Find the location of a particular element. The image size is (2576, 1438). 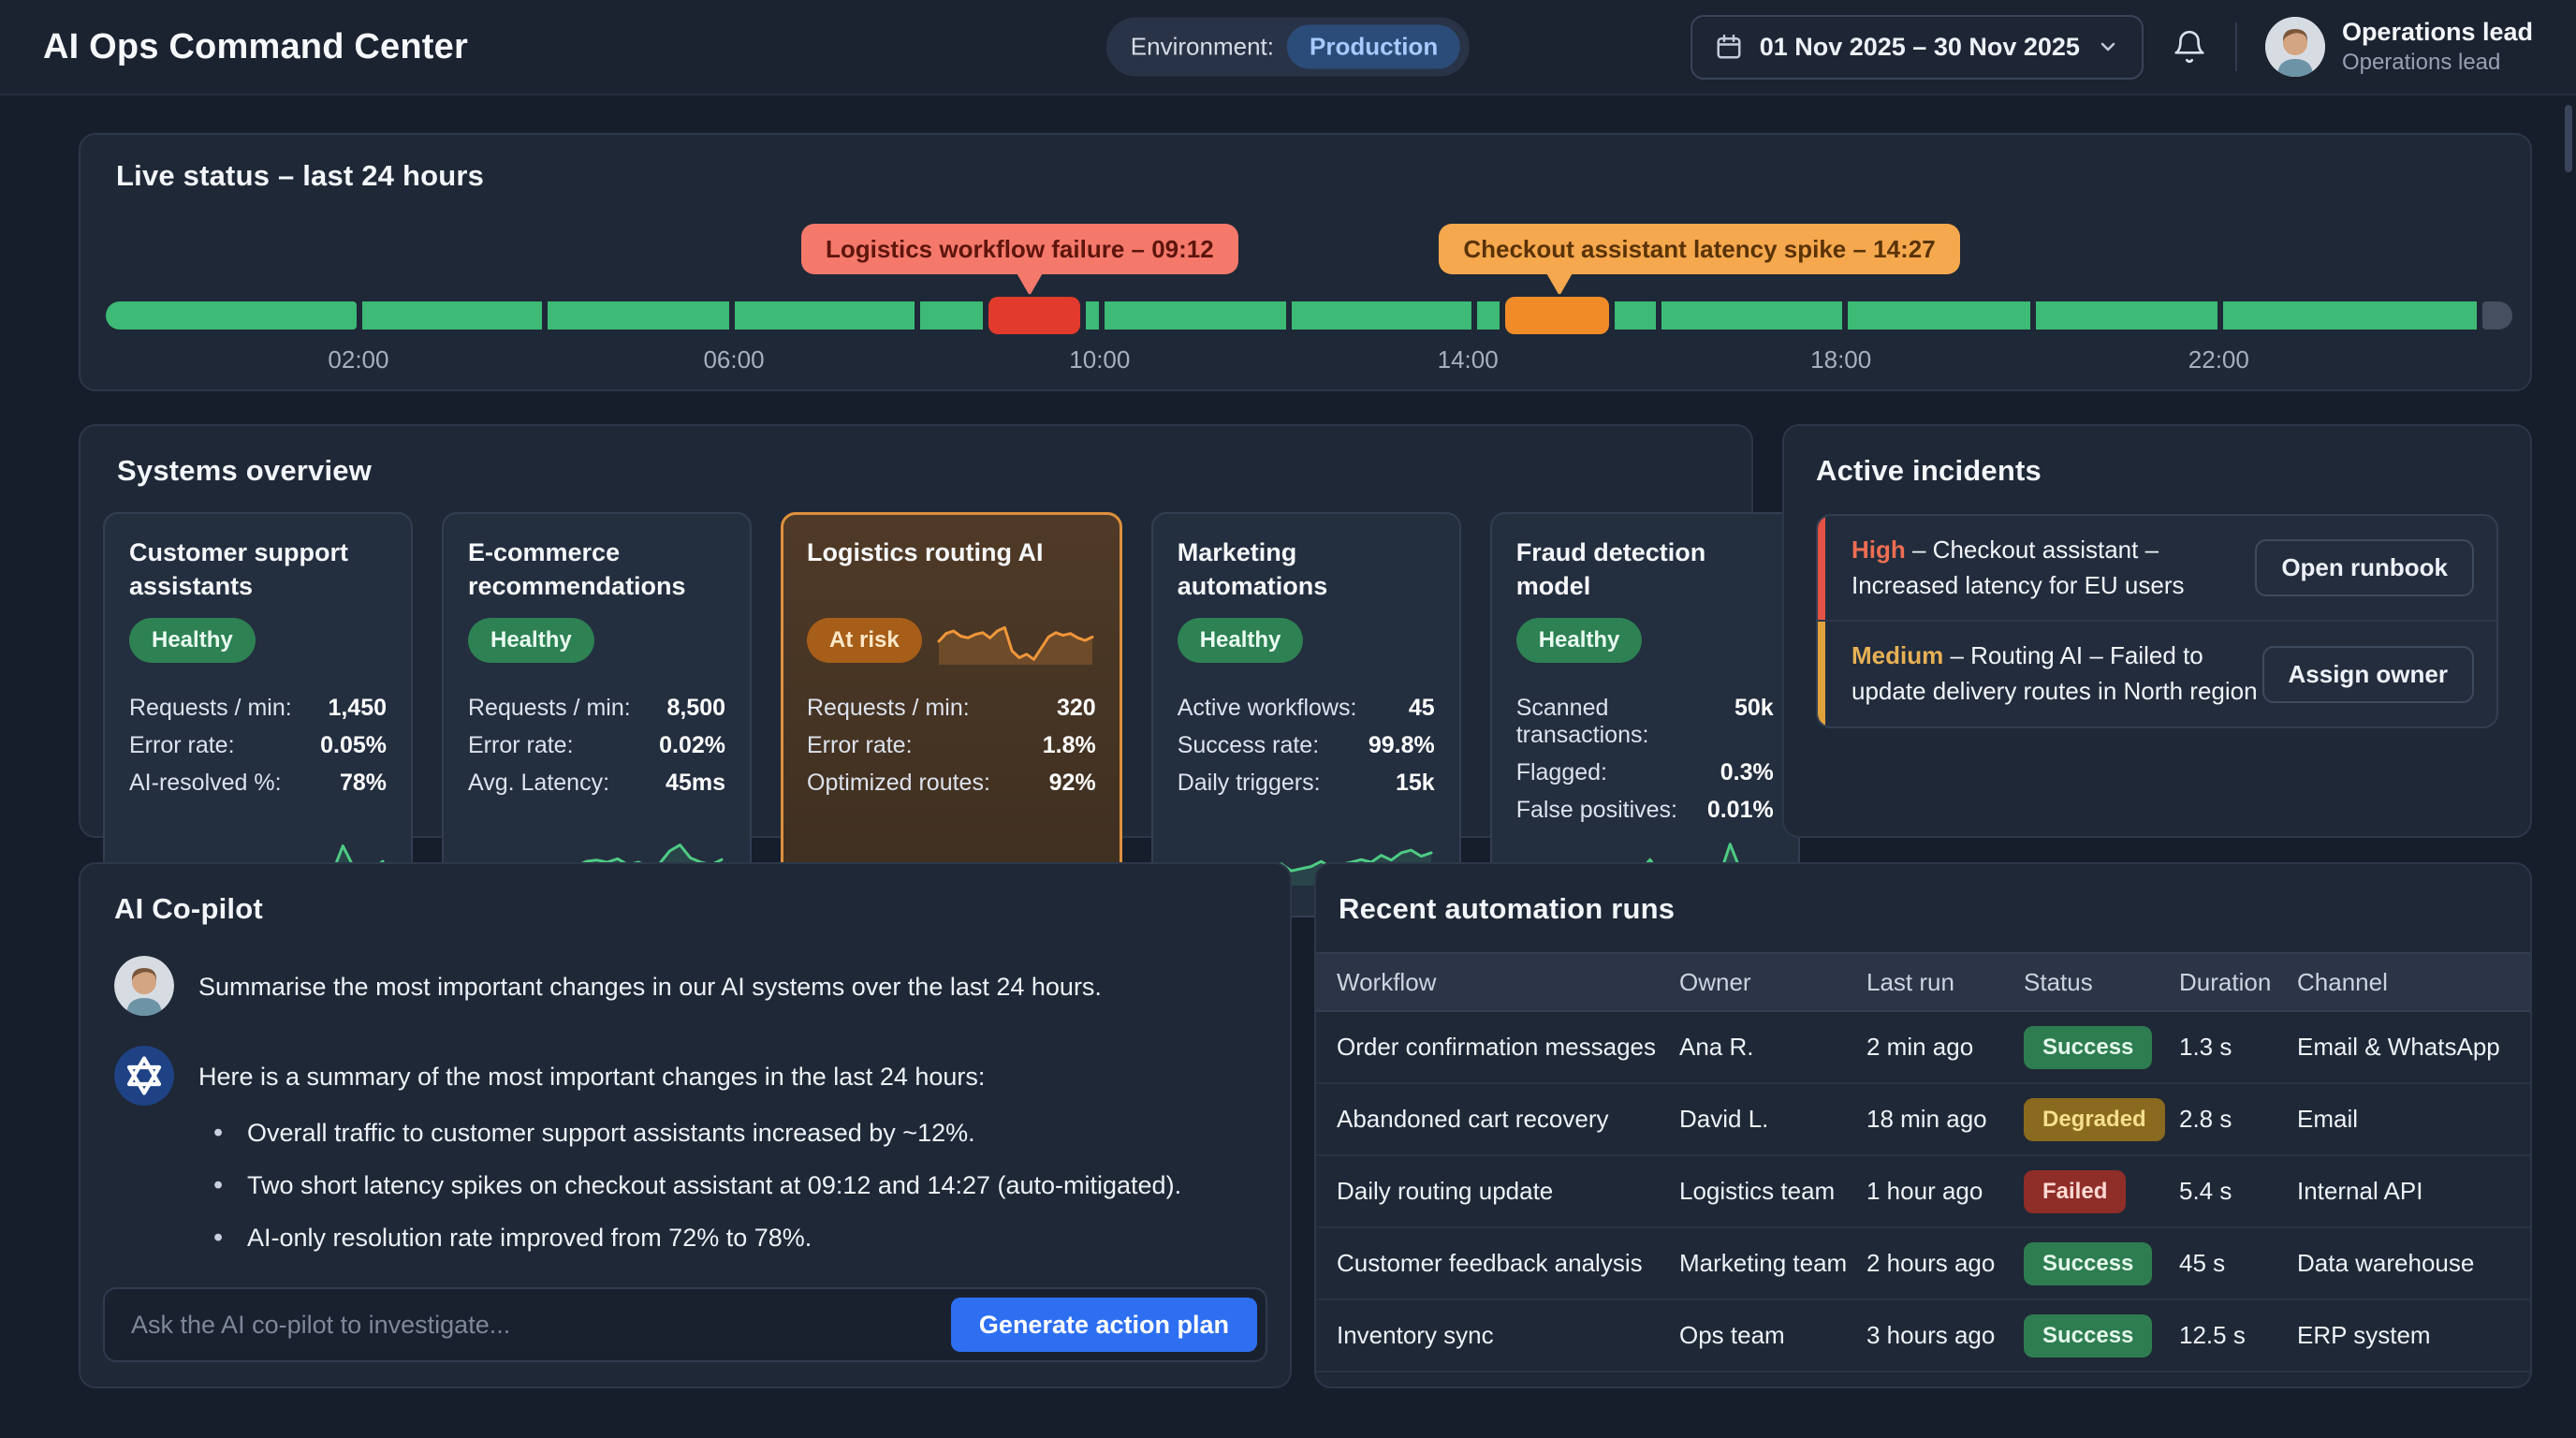

metric-row: Requests / min: 8,500 is located at coordinates (596, 708).